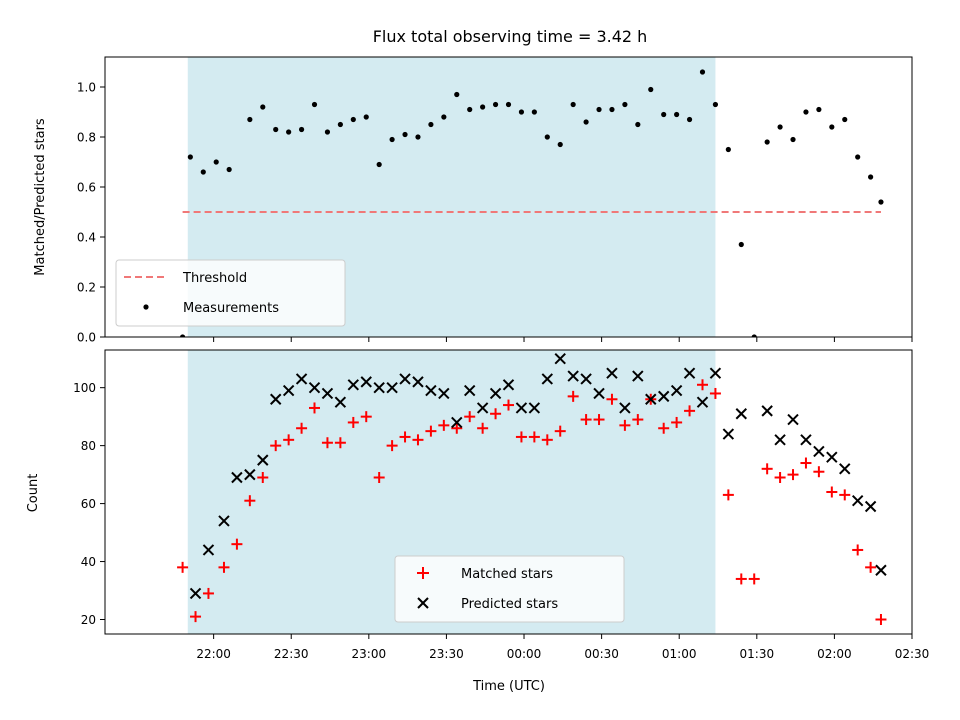  I want to click on bottom-y-tick-label: 80, so click(88, 446).